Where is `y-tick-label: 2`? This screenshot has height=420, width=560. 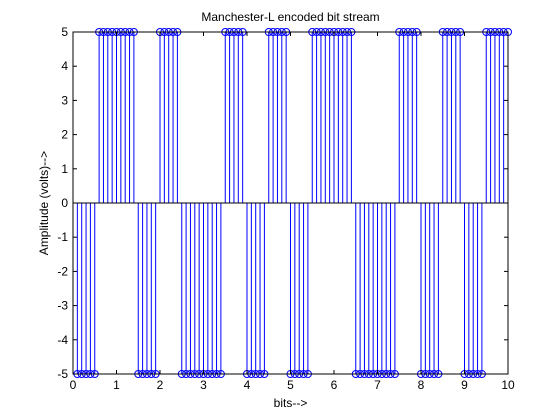
y-tick-label: 2 is located at coordinates (64, 135).